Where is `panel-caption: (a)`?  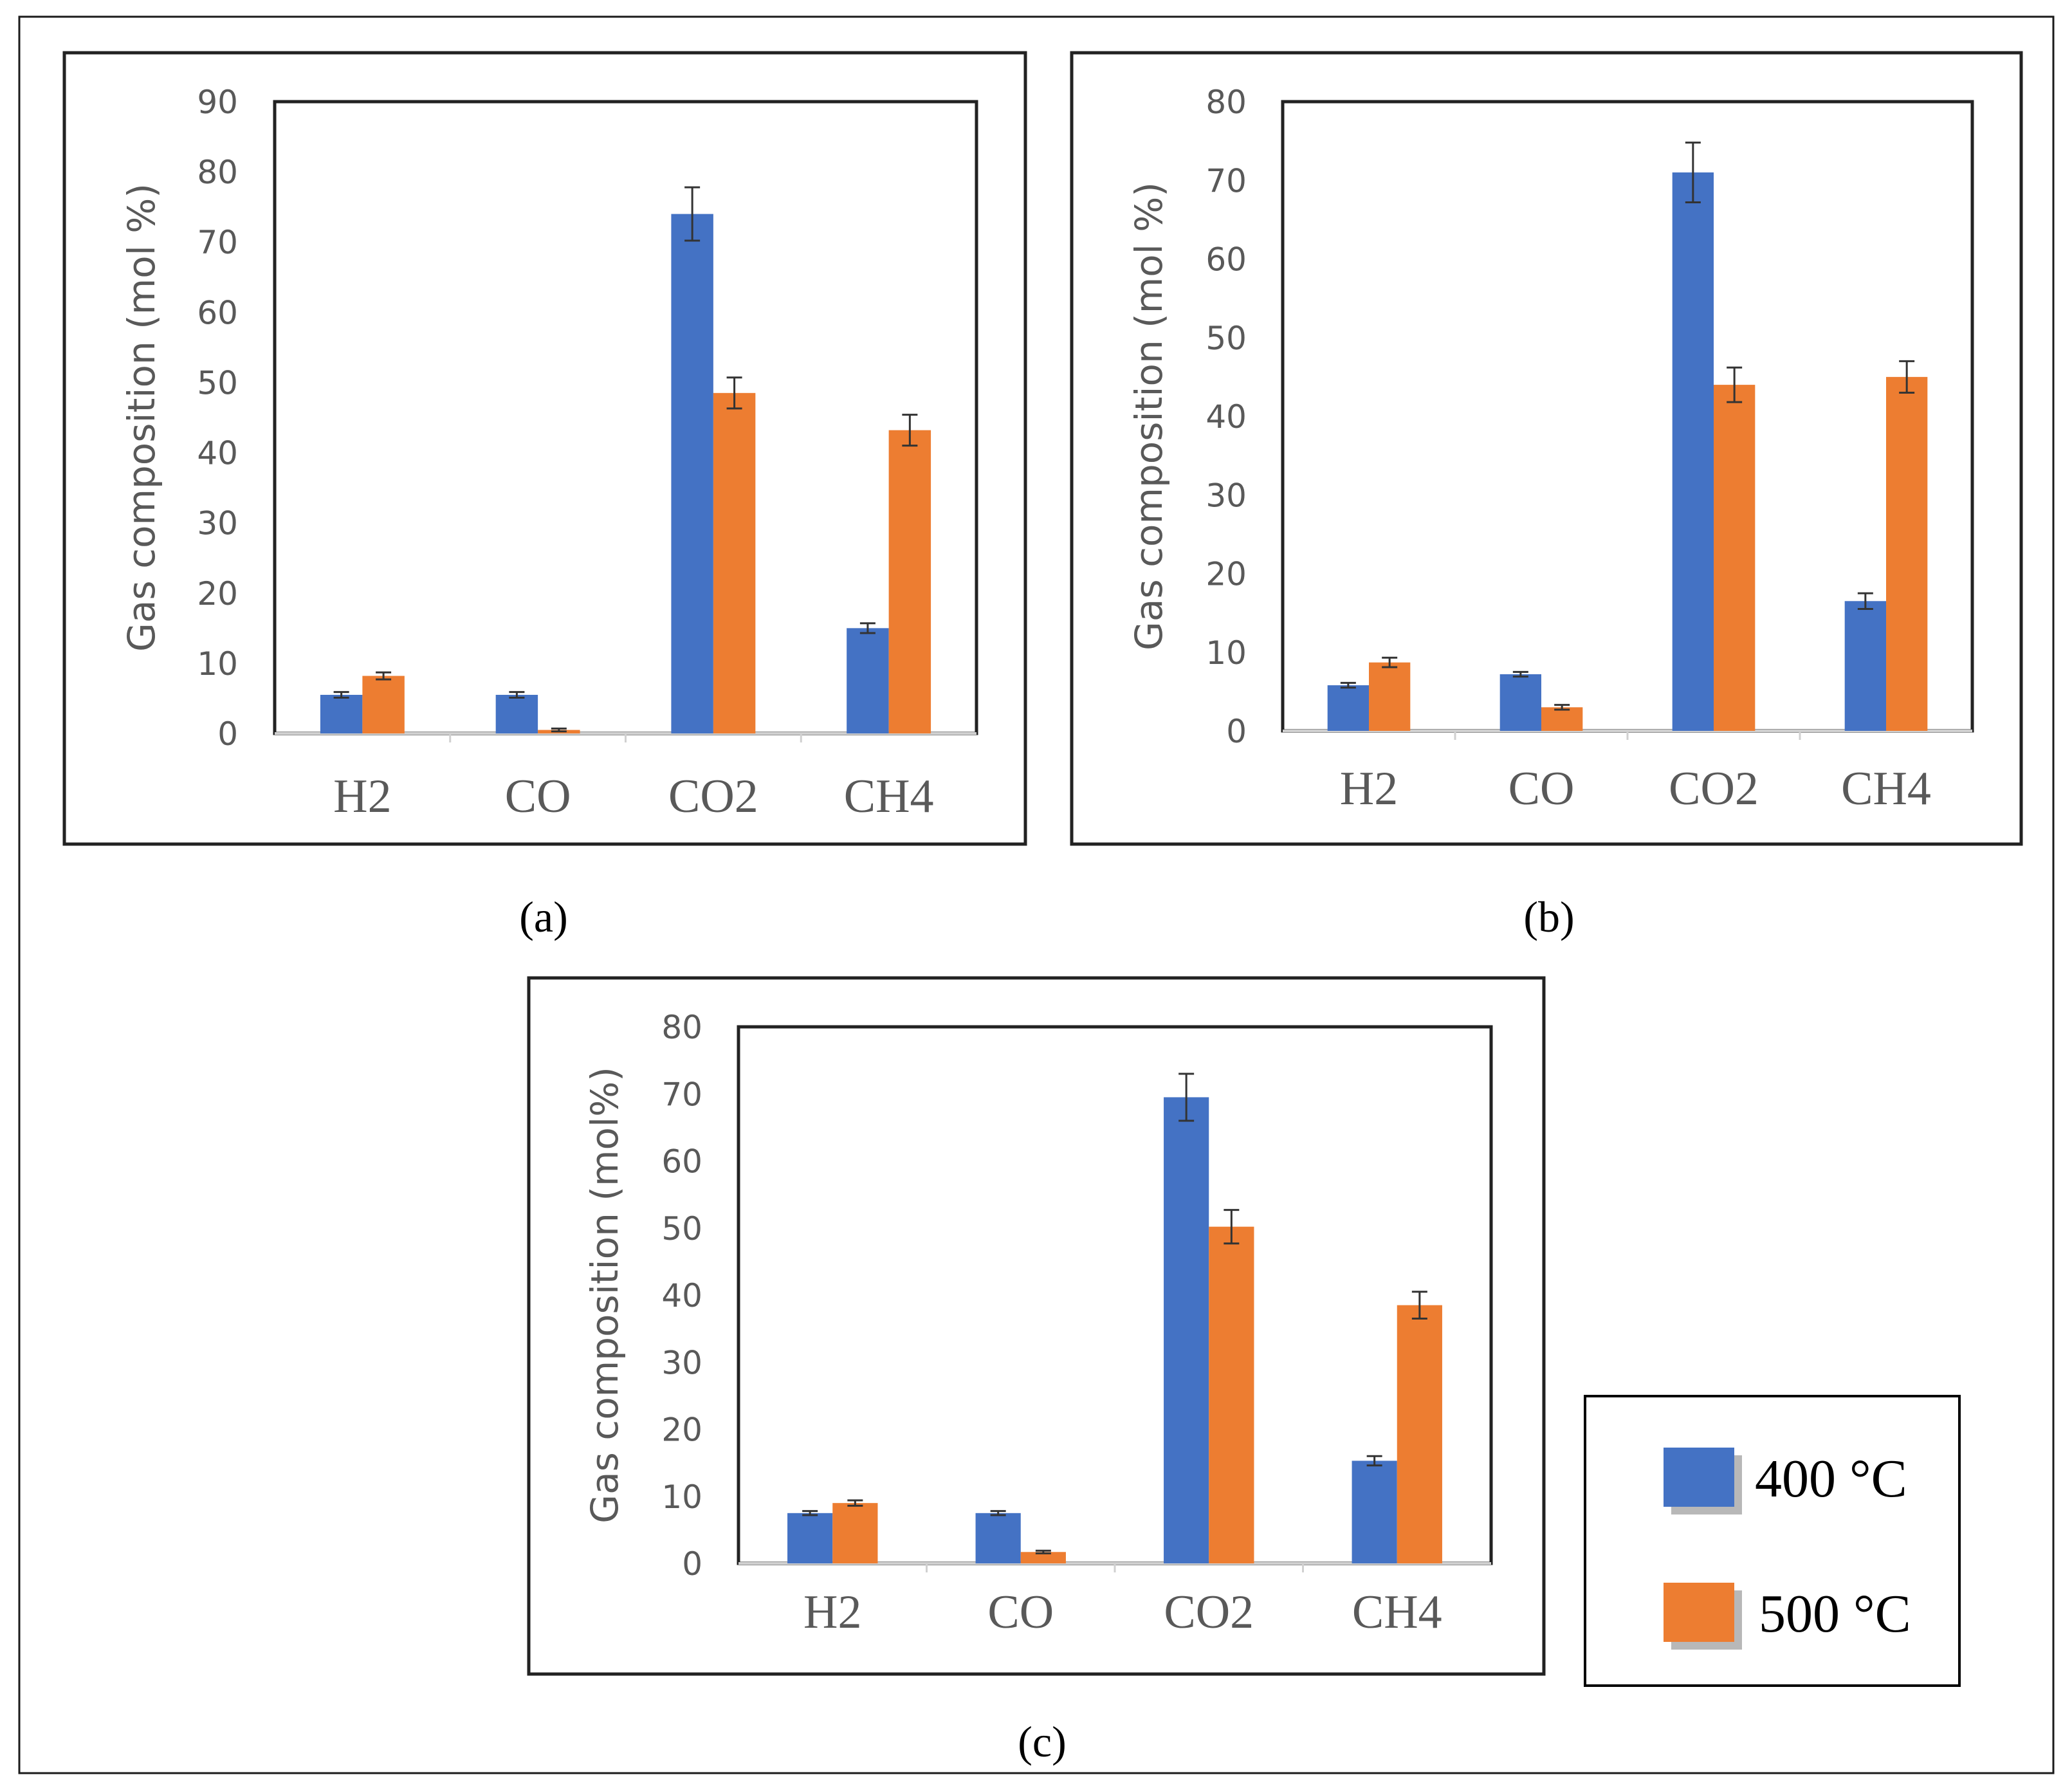 panel-caption: (a) is located at coordinates (543, 917).